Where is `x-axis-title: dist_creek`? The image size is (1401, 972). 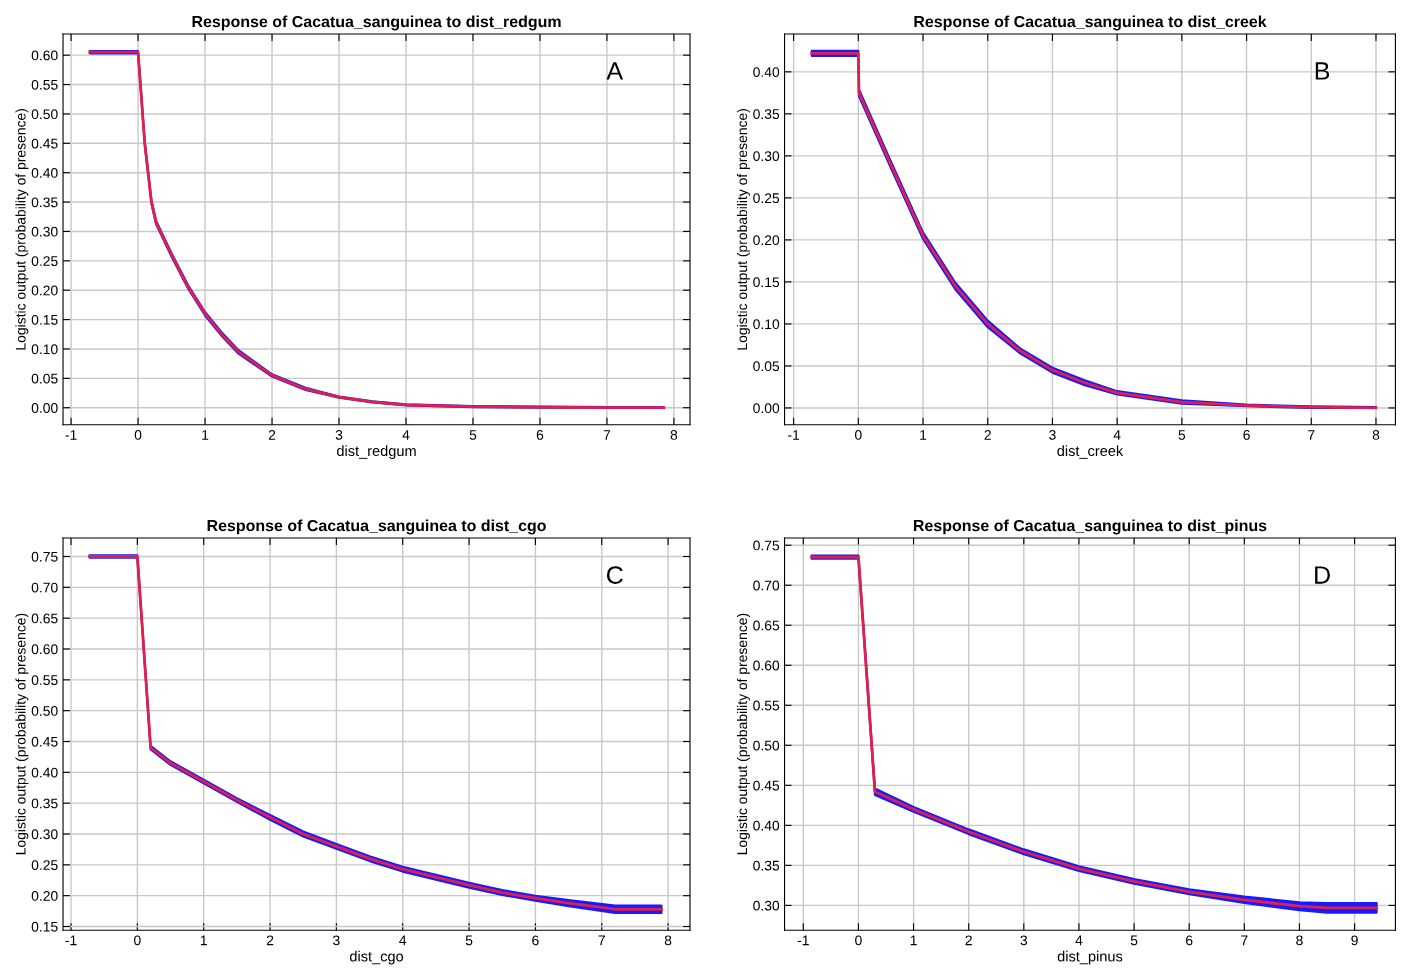
x-axis-title: dist_creek is located at coordinates (1090, 452).